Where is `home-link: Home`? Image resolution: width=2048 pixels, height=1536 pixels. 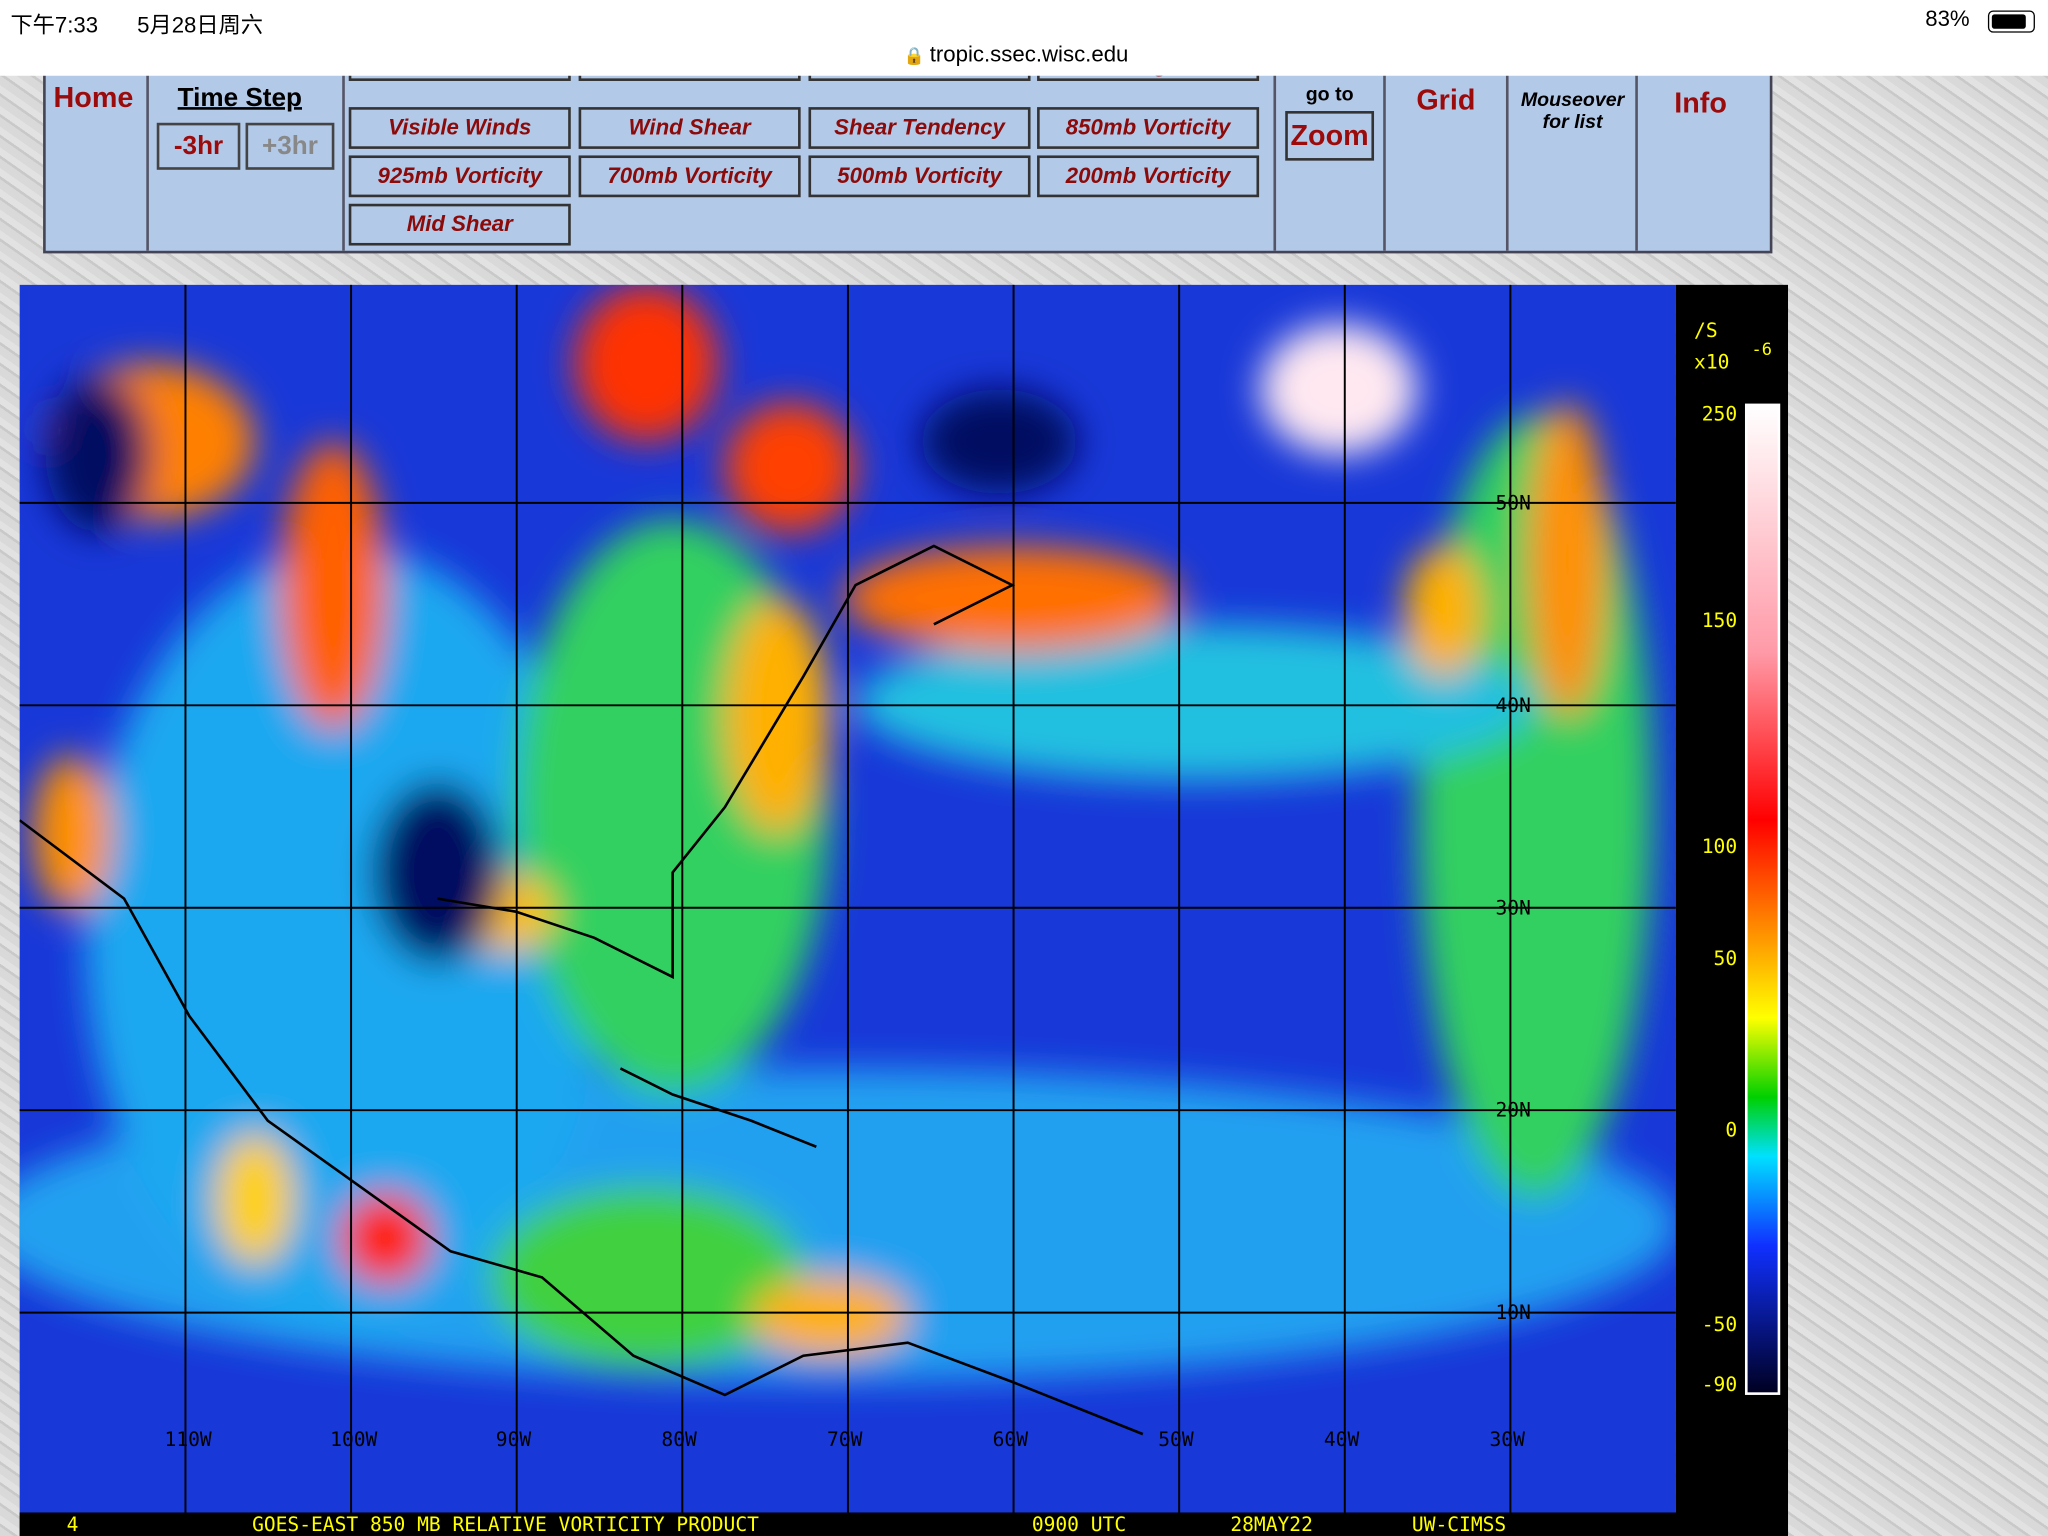
home-link: Home is located at coordinates (93, 97).